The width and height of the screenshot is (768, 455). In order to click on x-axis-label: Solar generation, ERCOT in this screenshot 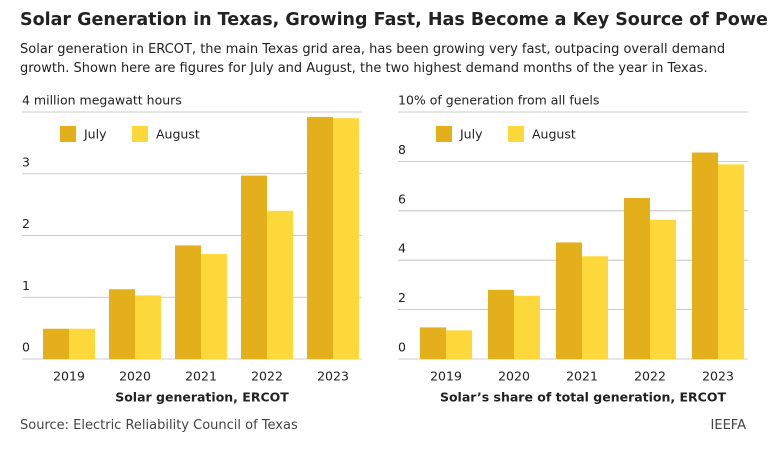, I will do `click(202, 397)`.